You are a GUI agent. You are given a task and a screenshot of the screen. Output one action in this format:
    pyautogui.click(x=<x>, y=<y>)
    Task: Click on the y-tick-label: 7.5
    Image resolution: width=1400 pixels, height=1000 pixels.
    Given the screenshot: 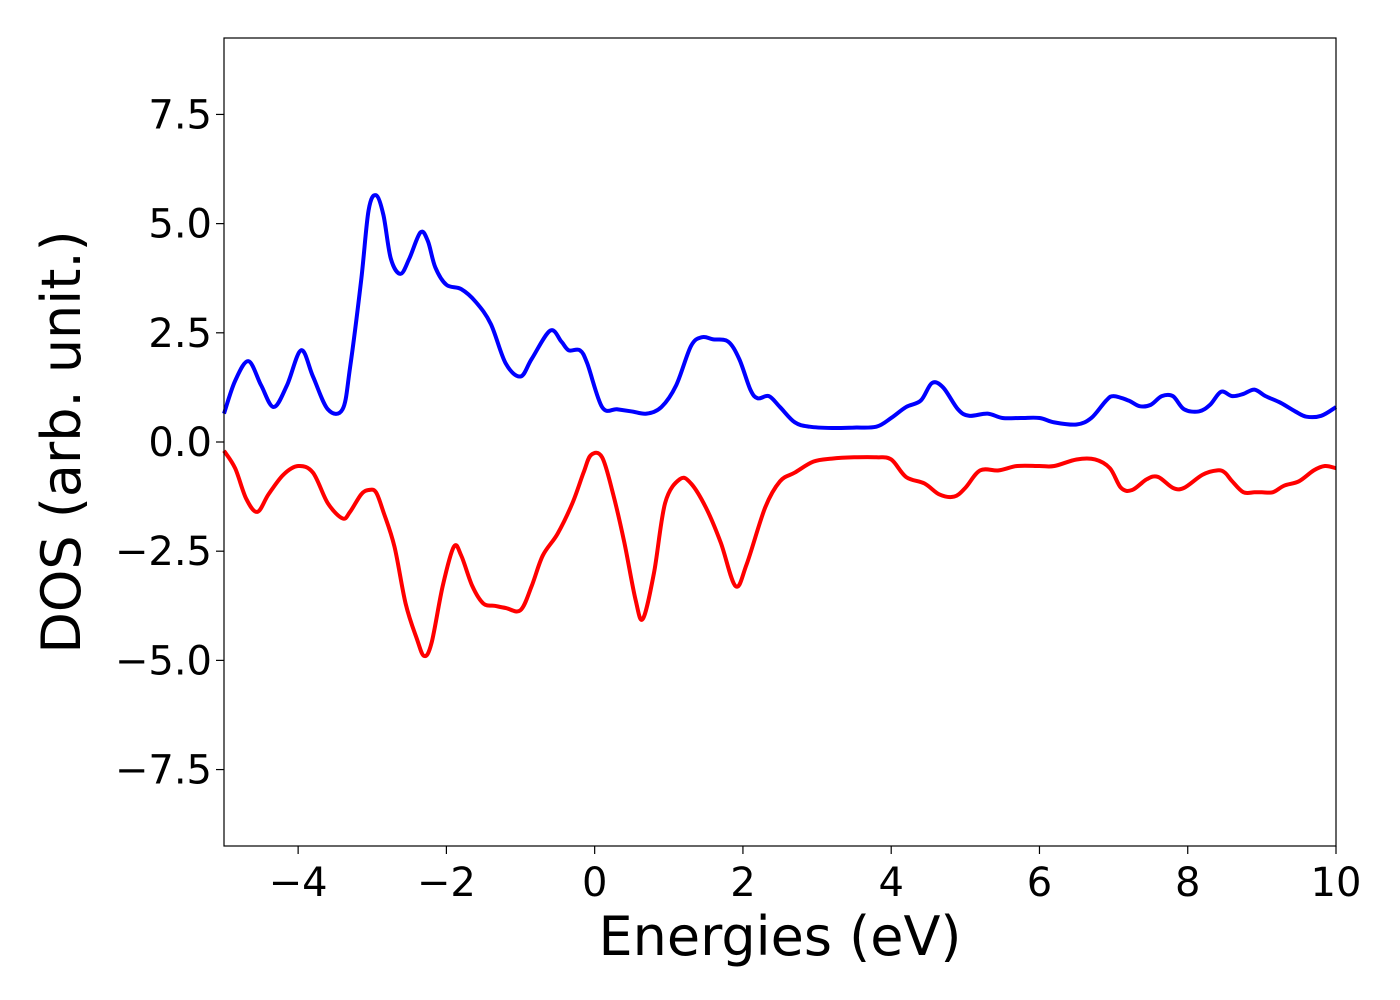 What is the action you would take?
    pyautogui.click(x=180, y=115)
    